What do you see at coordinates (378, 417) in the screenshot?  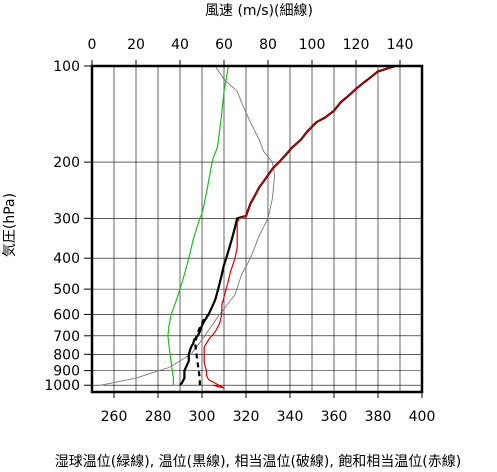 I see `temperature-tick-label: 380` at bounding box center [378, 417].